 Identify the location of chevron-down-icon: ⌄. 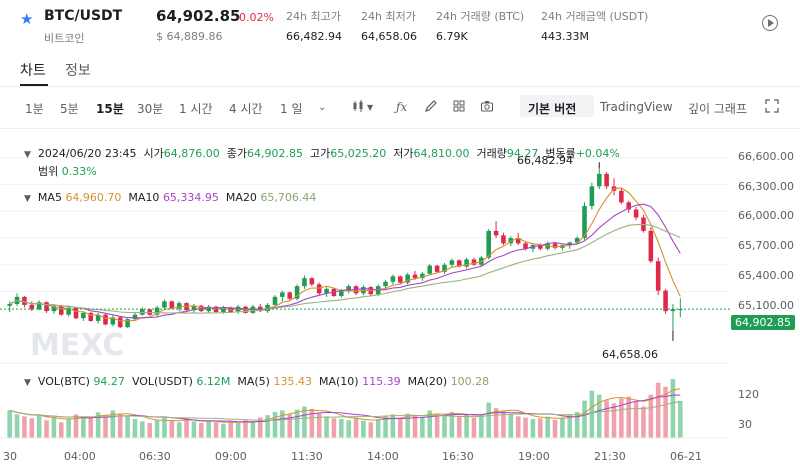
(322, 107).